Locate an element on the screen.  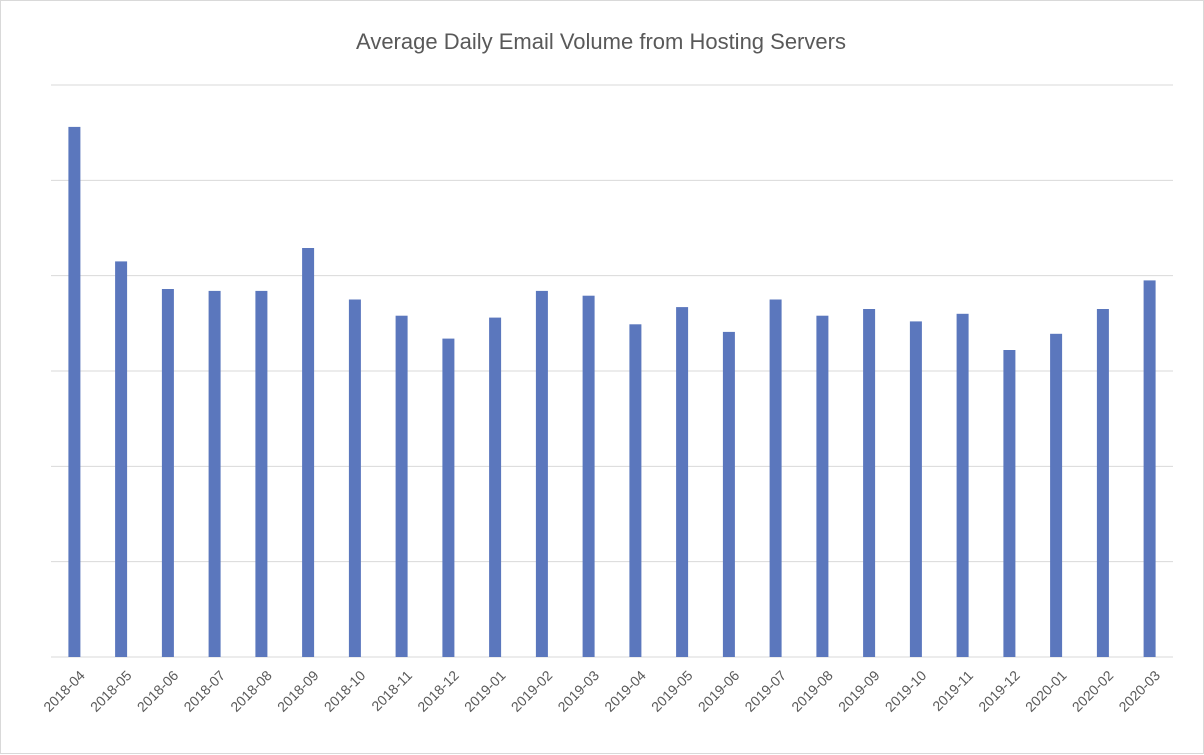
x-tick-label: 2018-12 is located at coordinates (438, 691).